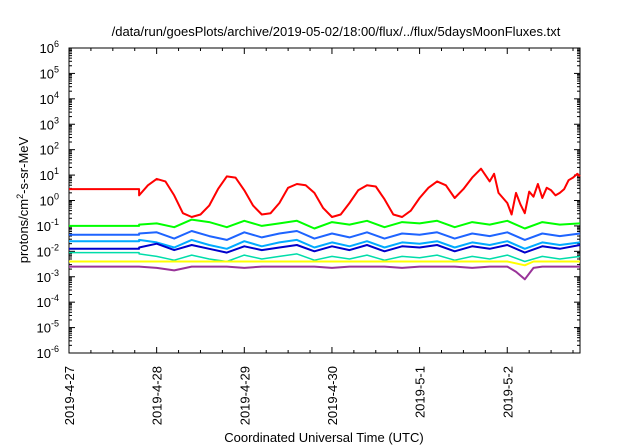 Image resolution: width=640 pixels, height=448 pixels. Describe the element at coordinates (157, 395) in the screenshot. I see `x-tick-label: 2019-4-28` at that location.